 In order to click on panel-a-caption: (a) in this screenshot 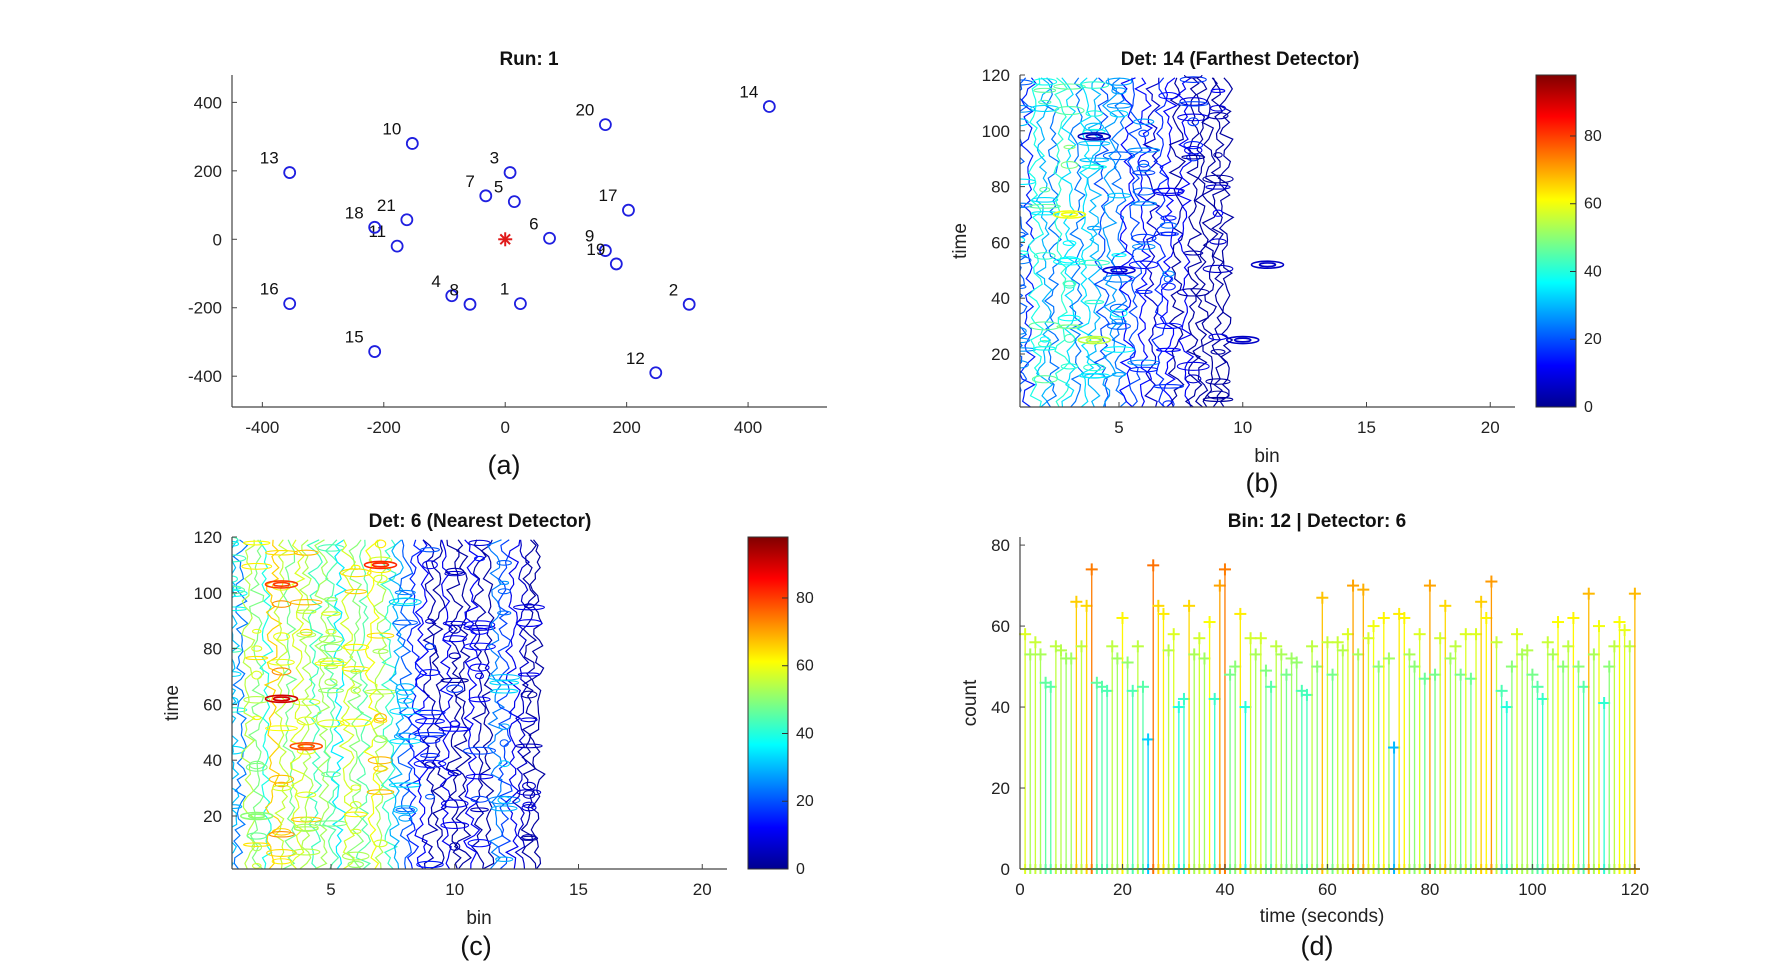, I will do `click(504, 465)`.